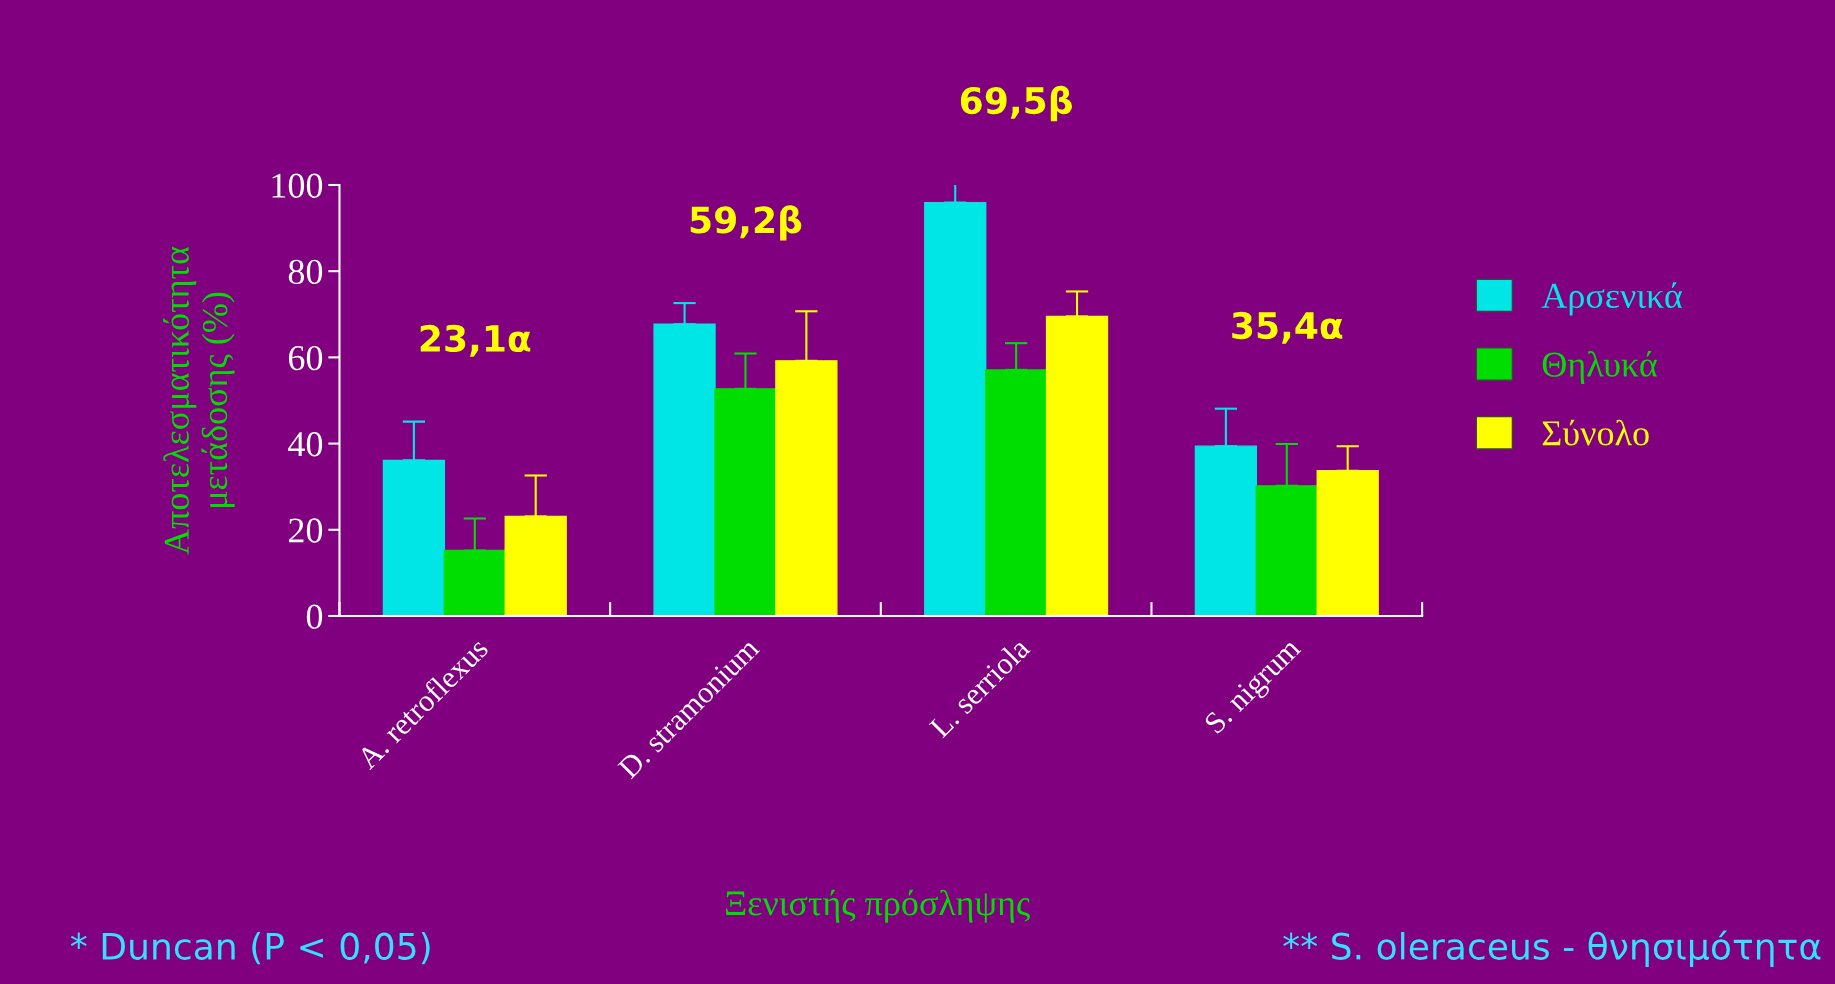 The width and height of the screenshot is (1835, 984). I want to click on y-tick-label: 80, so click(305, 272).